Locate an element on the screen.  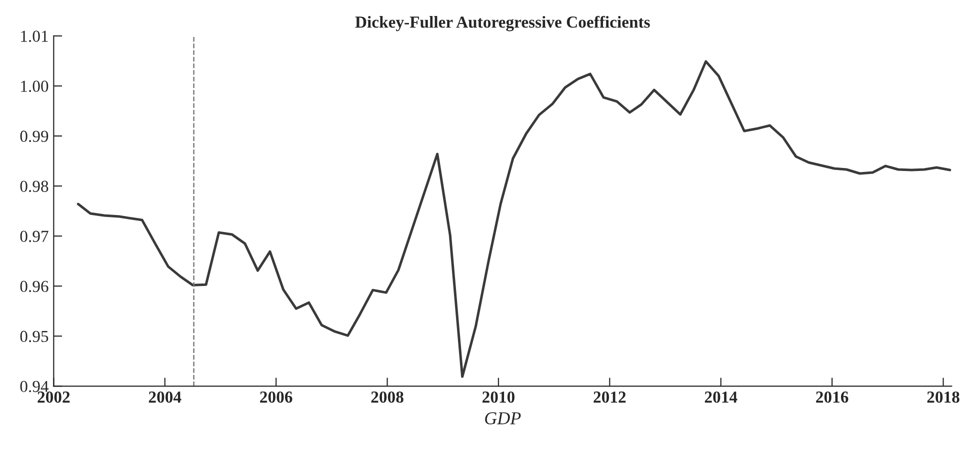
y-tick-label: 0.95 is located at coordinates (34, 336).